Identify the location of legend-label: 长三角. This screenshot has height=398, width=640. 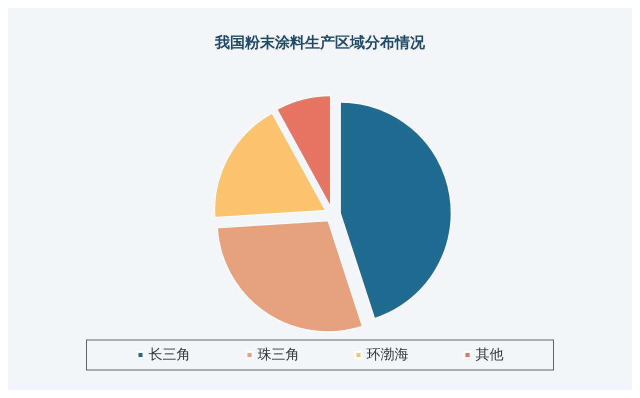
(169, 355).